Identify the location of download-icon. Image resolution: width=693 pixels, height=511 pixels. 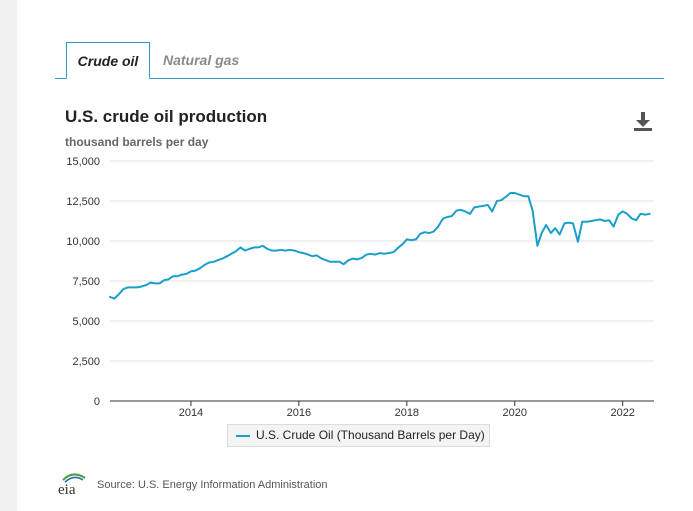
(643, 121).